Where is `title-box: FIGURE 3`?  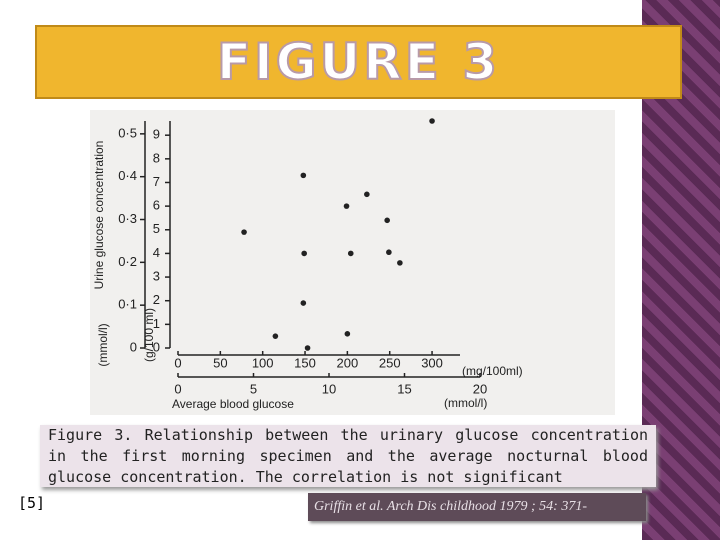
title-box: FIGURE 3 is located at coordinates (358, 62).